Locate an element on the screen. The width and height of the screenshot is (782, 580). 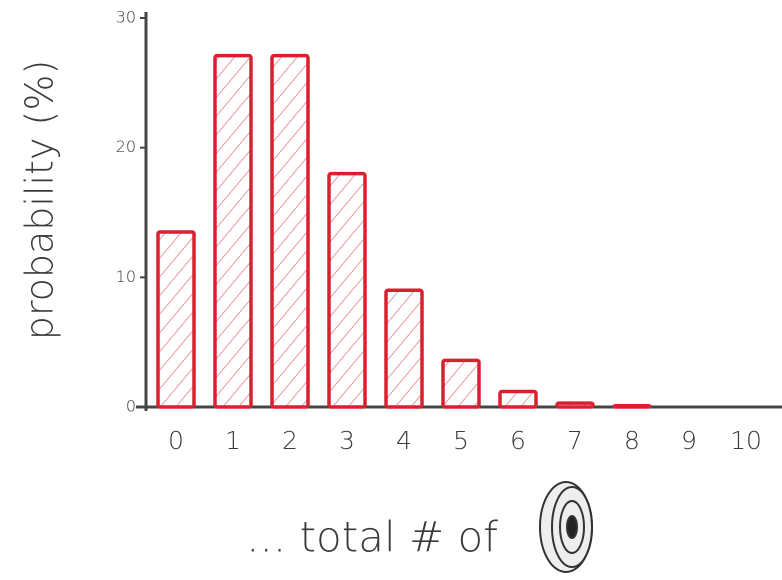
x-tick-label: 9 is located at coordinates (689, 440).